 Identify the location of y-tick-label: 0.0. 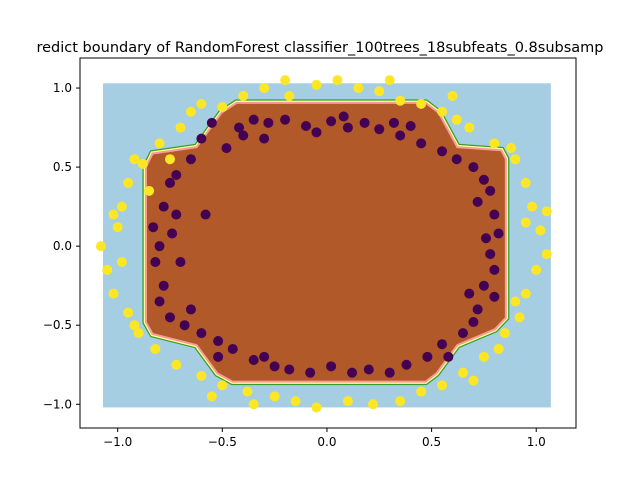
(62, 246).